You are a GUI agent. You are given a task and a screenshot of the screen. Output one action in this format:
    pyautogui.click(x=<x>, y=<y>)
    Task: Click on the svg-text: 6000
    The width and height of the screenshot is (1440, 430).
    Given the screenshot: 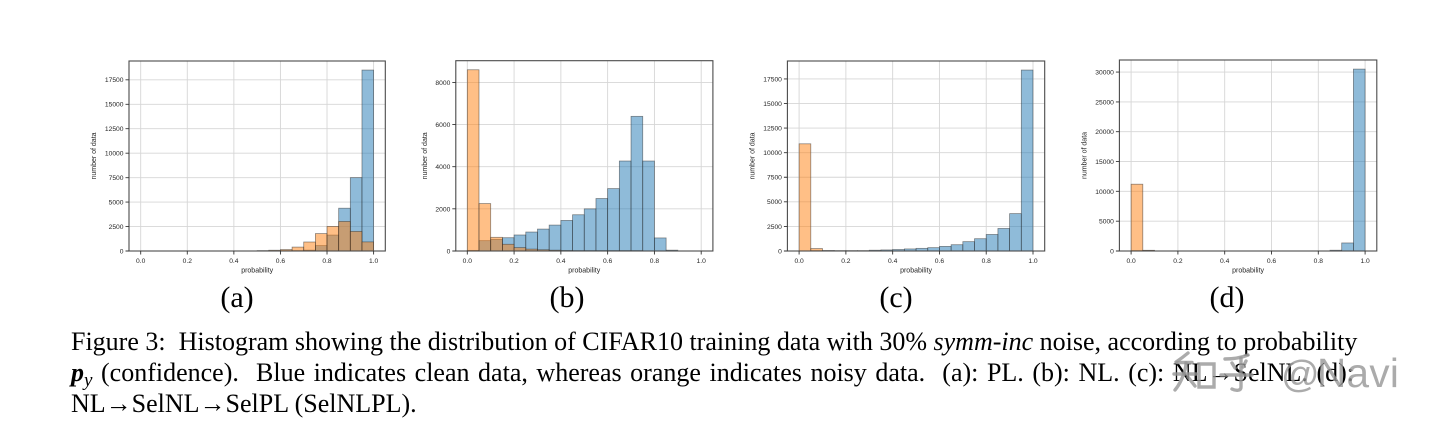 What is the action you would take?
    pyautogui.click(x=442, y=125)
    